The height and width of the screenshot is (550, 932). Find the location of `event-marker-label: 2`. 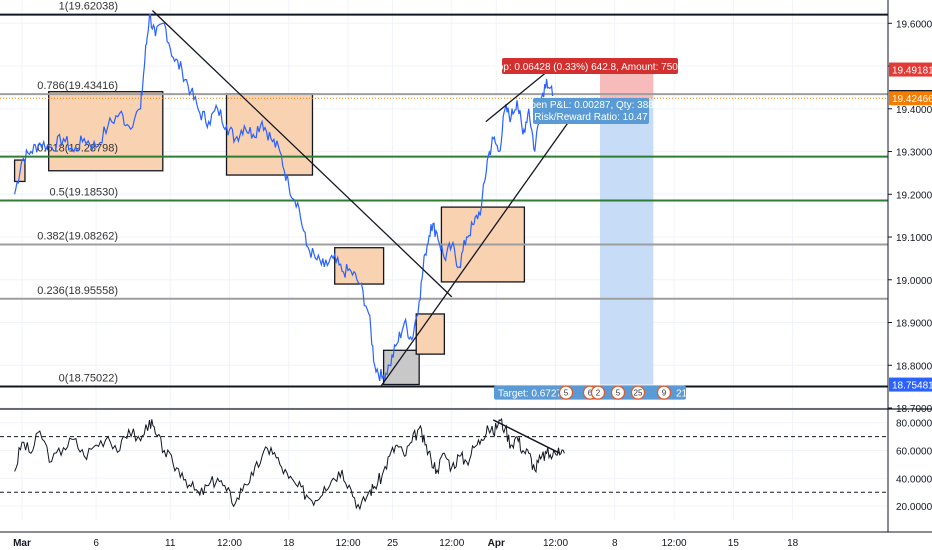

event-marker-label: 2 is located at coordinates (598, 393).